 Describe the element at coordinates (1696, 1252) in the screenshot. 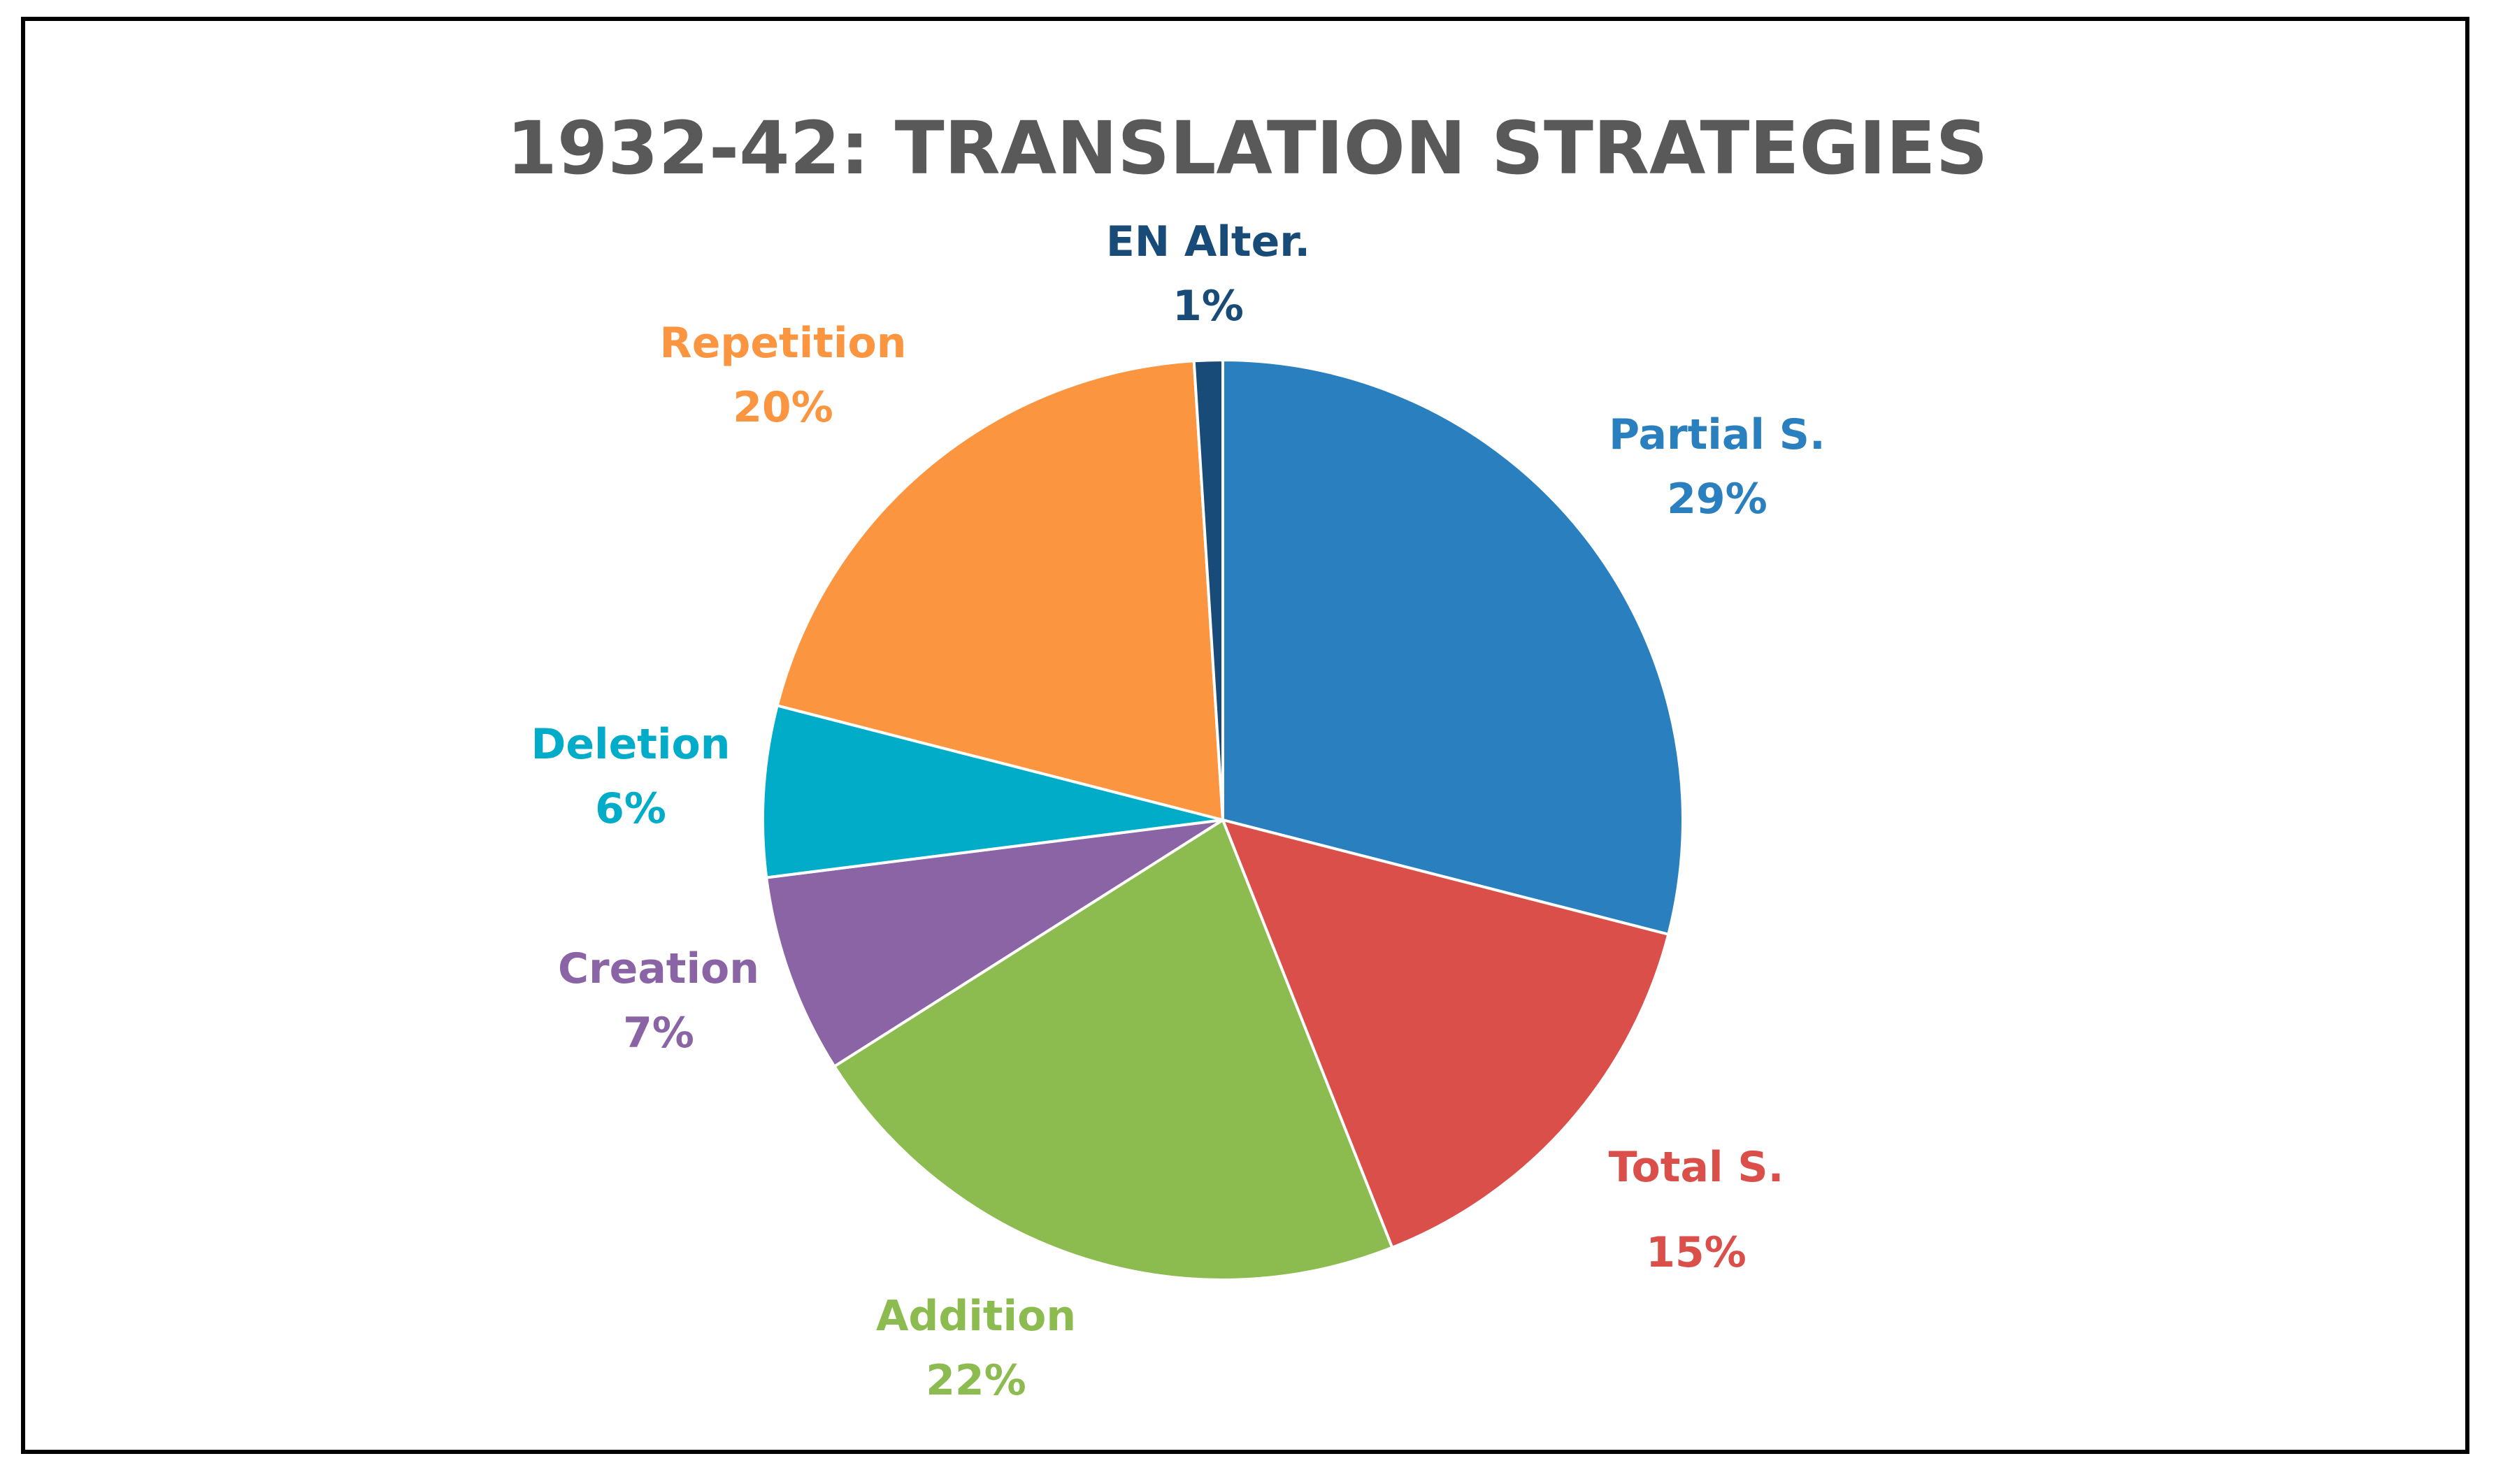

I see `slice-value-total-s: 15%` at that location.